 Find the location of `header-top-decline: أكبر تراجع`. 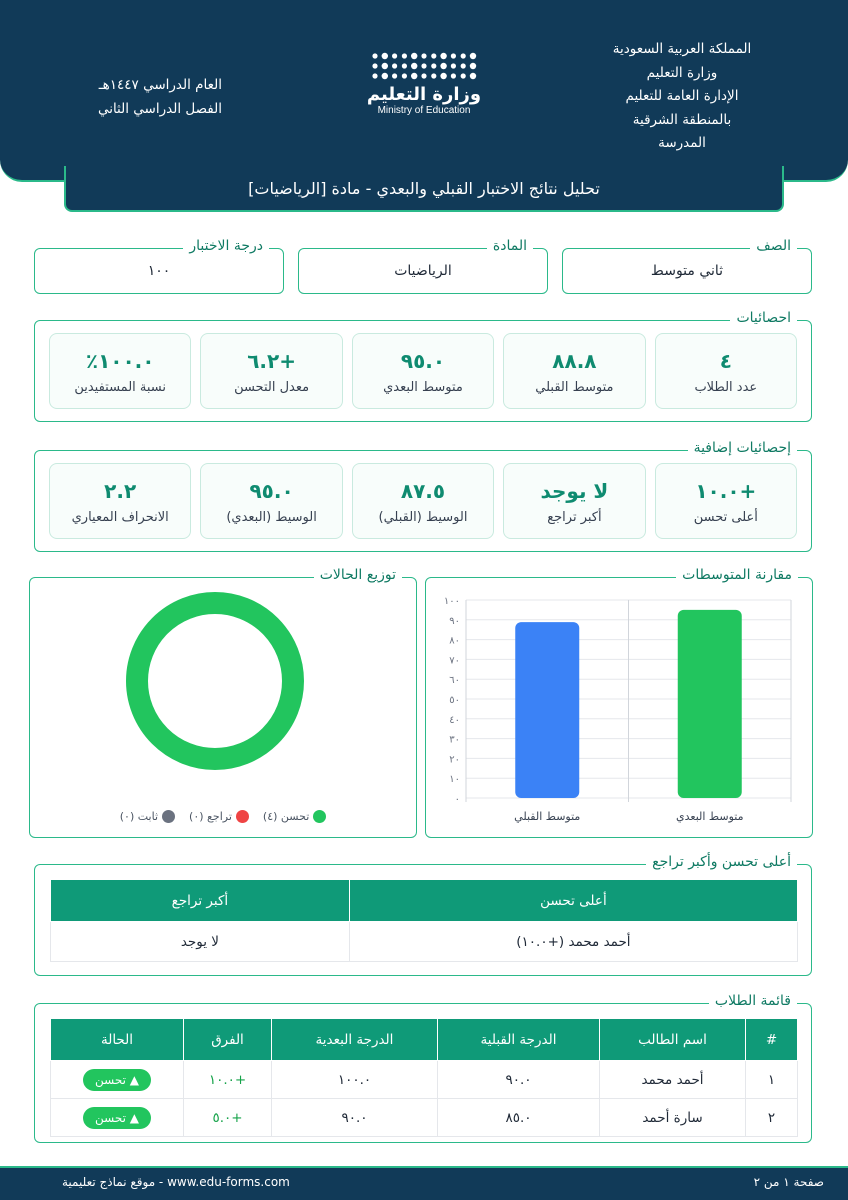

header-top-decline: أكبر تراجع is located at coordinates (200, 900).